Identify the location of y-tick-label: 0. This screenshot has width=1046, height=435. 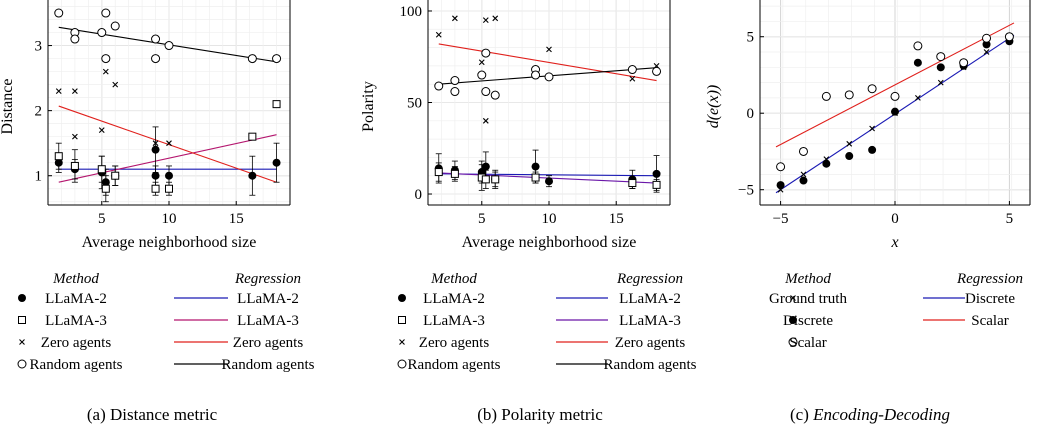
(419, 195).